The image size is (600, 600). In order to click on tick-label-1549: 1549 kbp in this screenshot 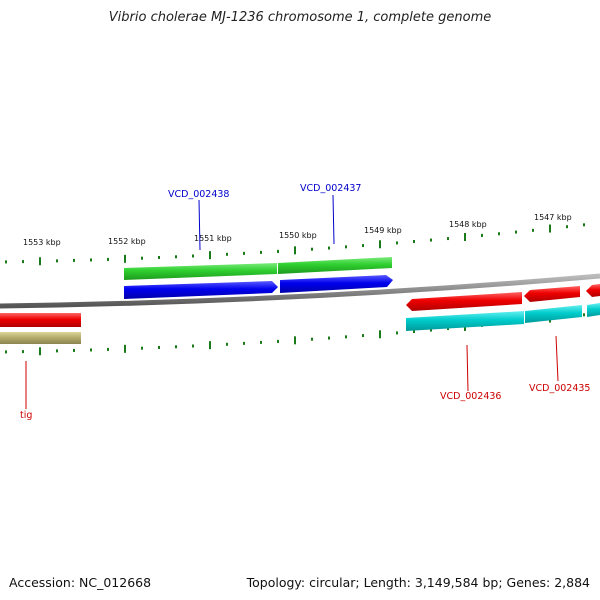, I will do `click(383, 230)`.